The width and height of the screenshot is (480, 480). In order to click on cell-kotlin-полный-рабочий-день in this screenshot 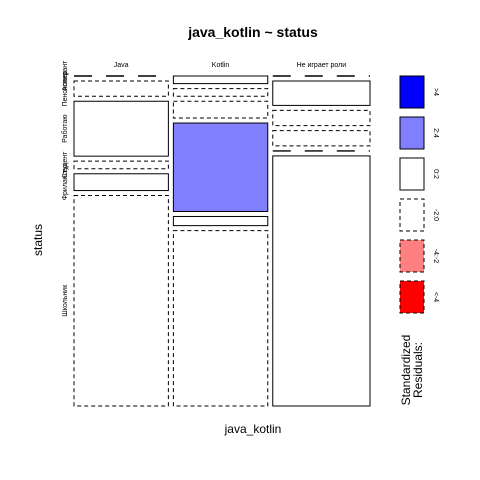, I will do `click(220, 92)`.